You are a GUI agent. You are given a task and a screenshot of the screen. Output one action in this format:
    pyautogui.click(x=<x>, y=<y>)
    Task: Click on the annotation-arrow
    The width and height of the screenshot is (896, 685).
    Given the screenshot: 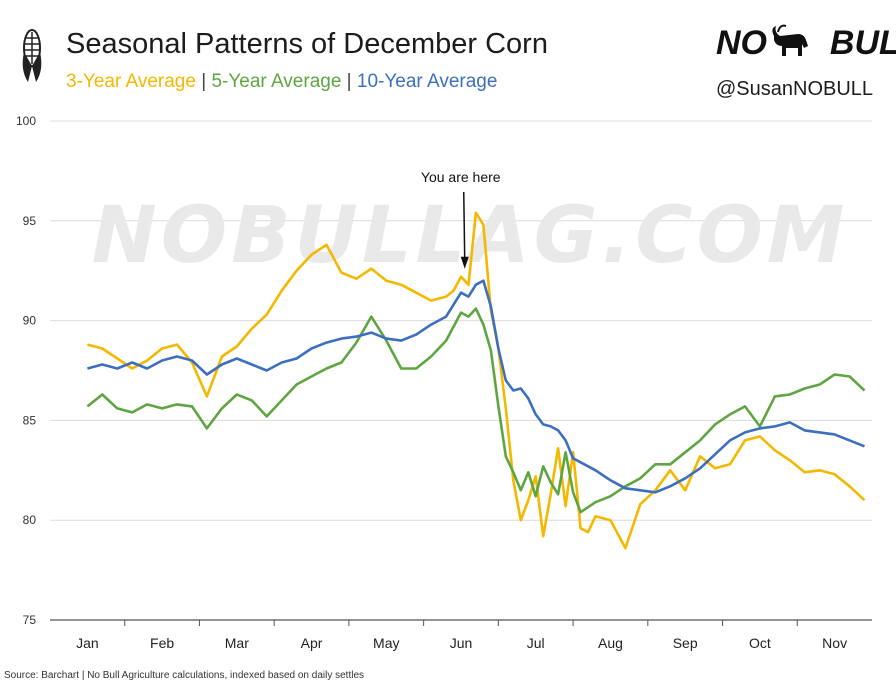 What is the action you would take?
    pyautogui.click(x=464, y=226)
    